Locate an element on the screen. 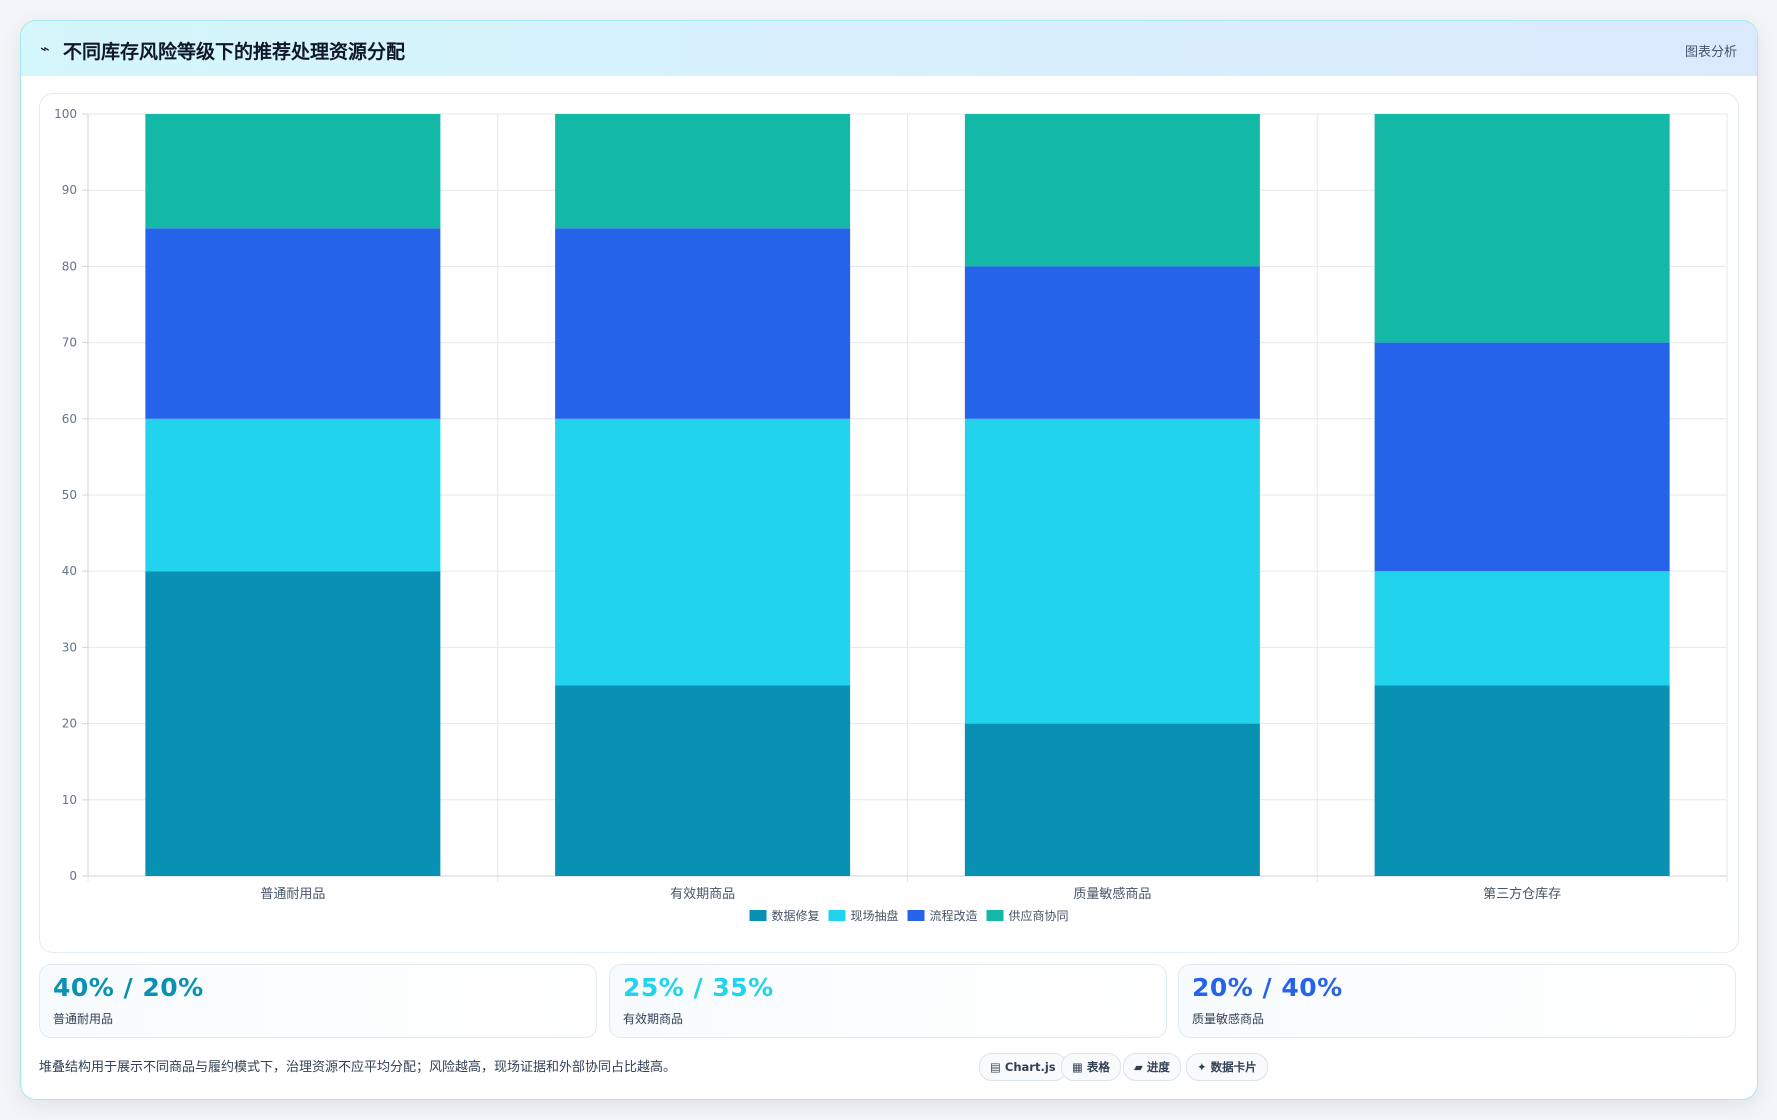  y-tick-label: 0 is located at coordinates (73, 876).